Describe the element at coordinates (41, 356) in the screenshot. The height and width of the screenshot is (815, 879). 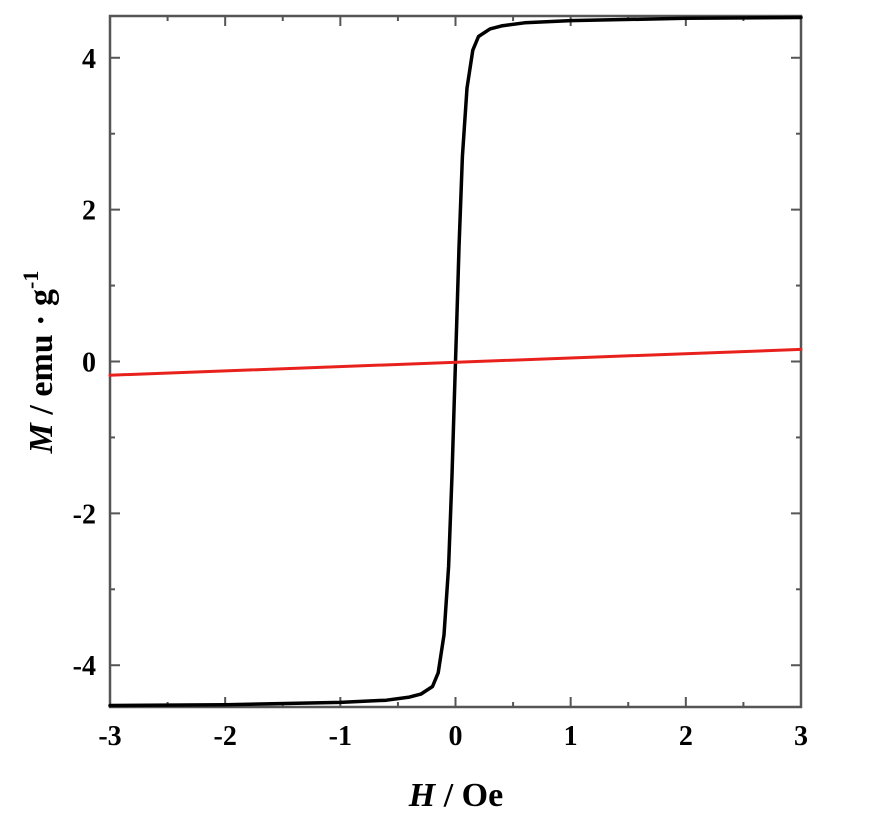
I see `y-axis-unit: / emu · g` at that location.